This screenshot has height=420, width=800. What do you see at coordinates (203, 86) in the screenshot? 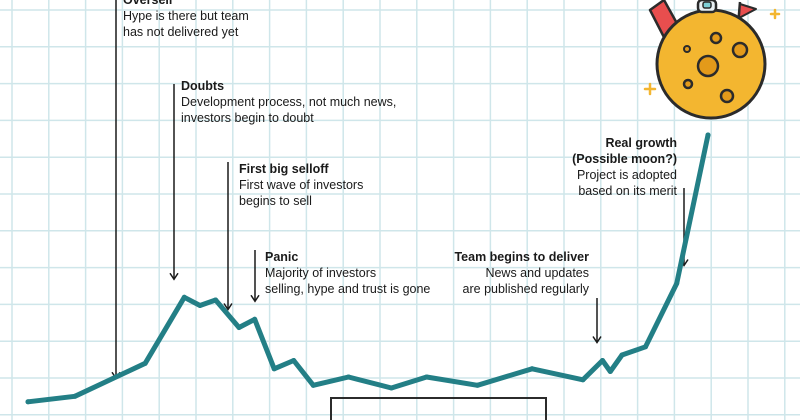
I see `annotation-title: Doubts` at bounding box center [203, 86].